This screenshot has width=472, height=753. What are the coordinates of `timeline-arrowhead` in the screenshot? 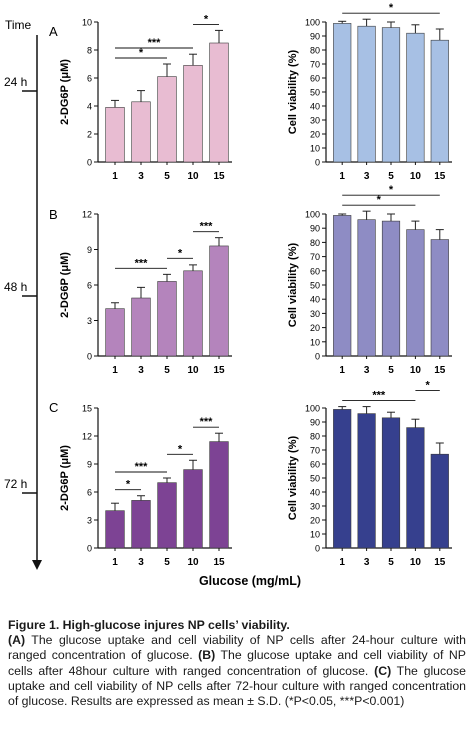 It's located at (37, 565).